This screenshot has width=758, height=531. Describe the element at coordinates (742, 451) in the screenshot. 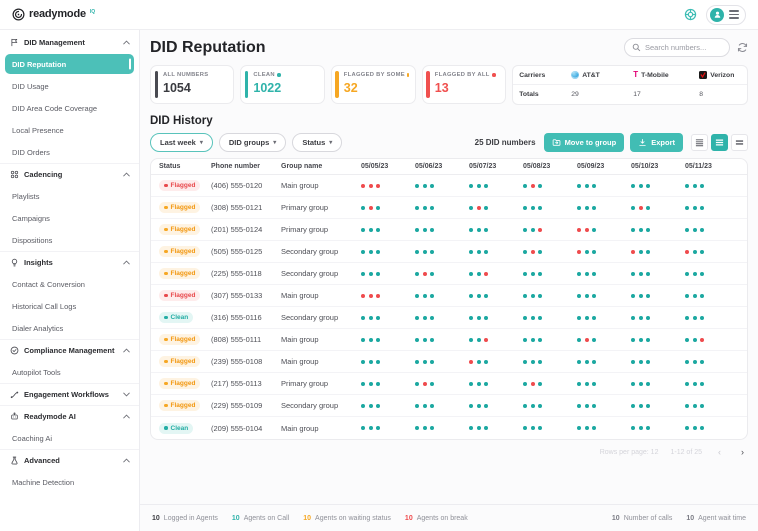

I see `next-page-button: ›` at that location.